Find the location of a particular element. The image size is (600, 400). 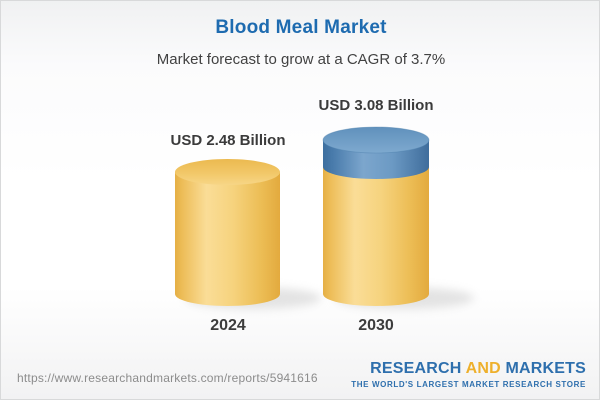

bar-2030-body-base is located at coordinates (376, 227).